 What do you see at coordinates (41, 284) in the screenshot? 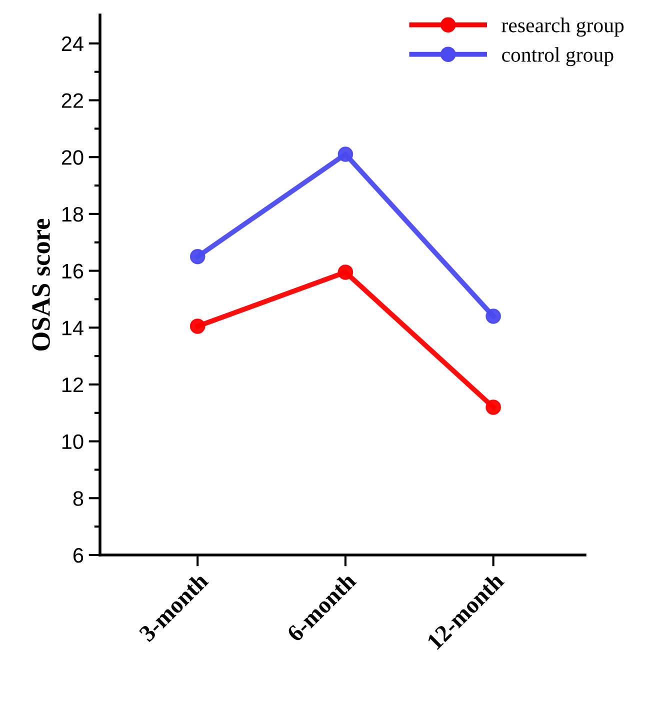
I see `y-axis-title: OSAS score` at bounding box center [41, 284].